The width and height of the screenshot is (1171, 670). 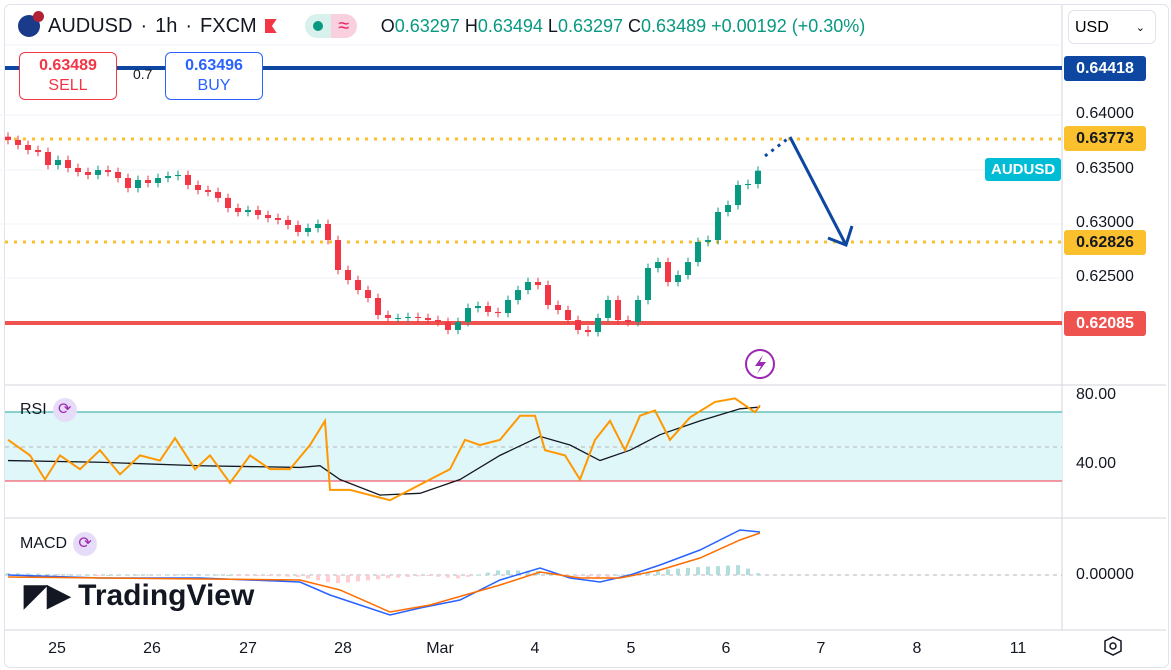 What do you see at coordinates (139, 595) in the screenshot?
I see `tradingview-logo: ◤▶ TradingView` at bounding box center [139, 595].